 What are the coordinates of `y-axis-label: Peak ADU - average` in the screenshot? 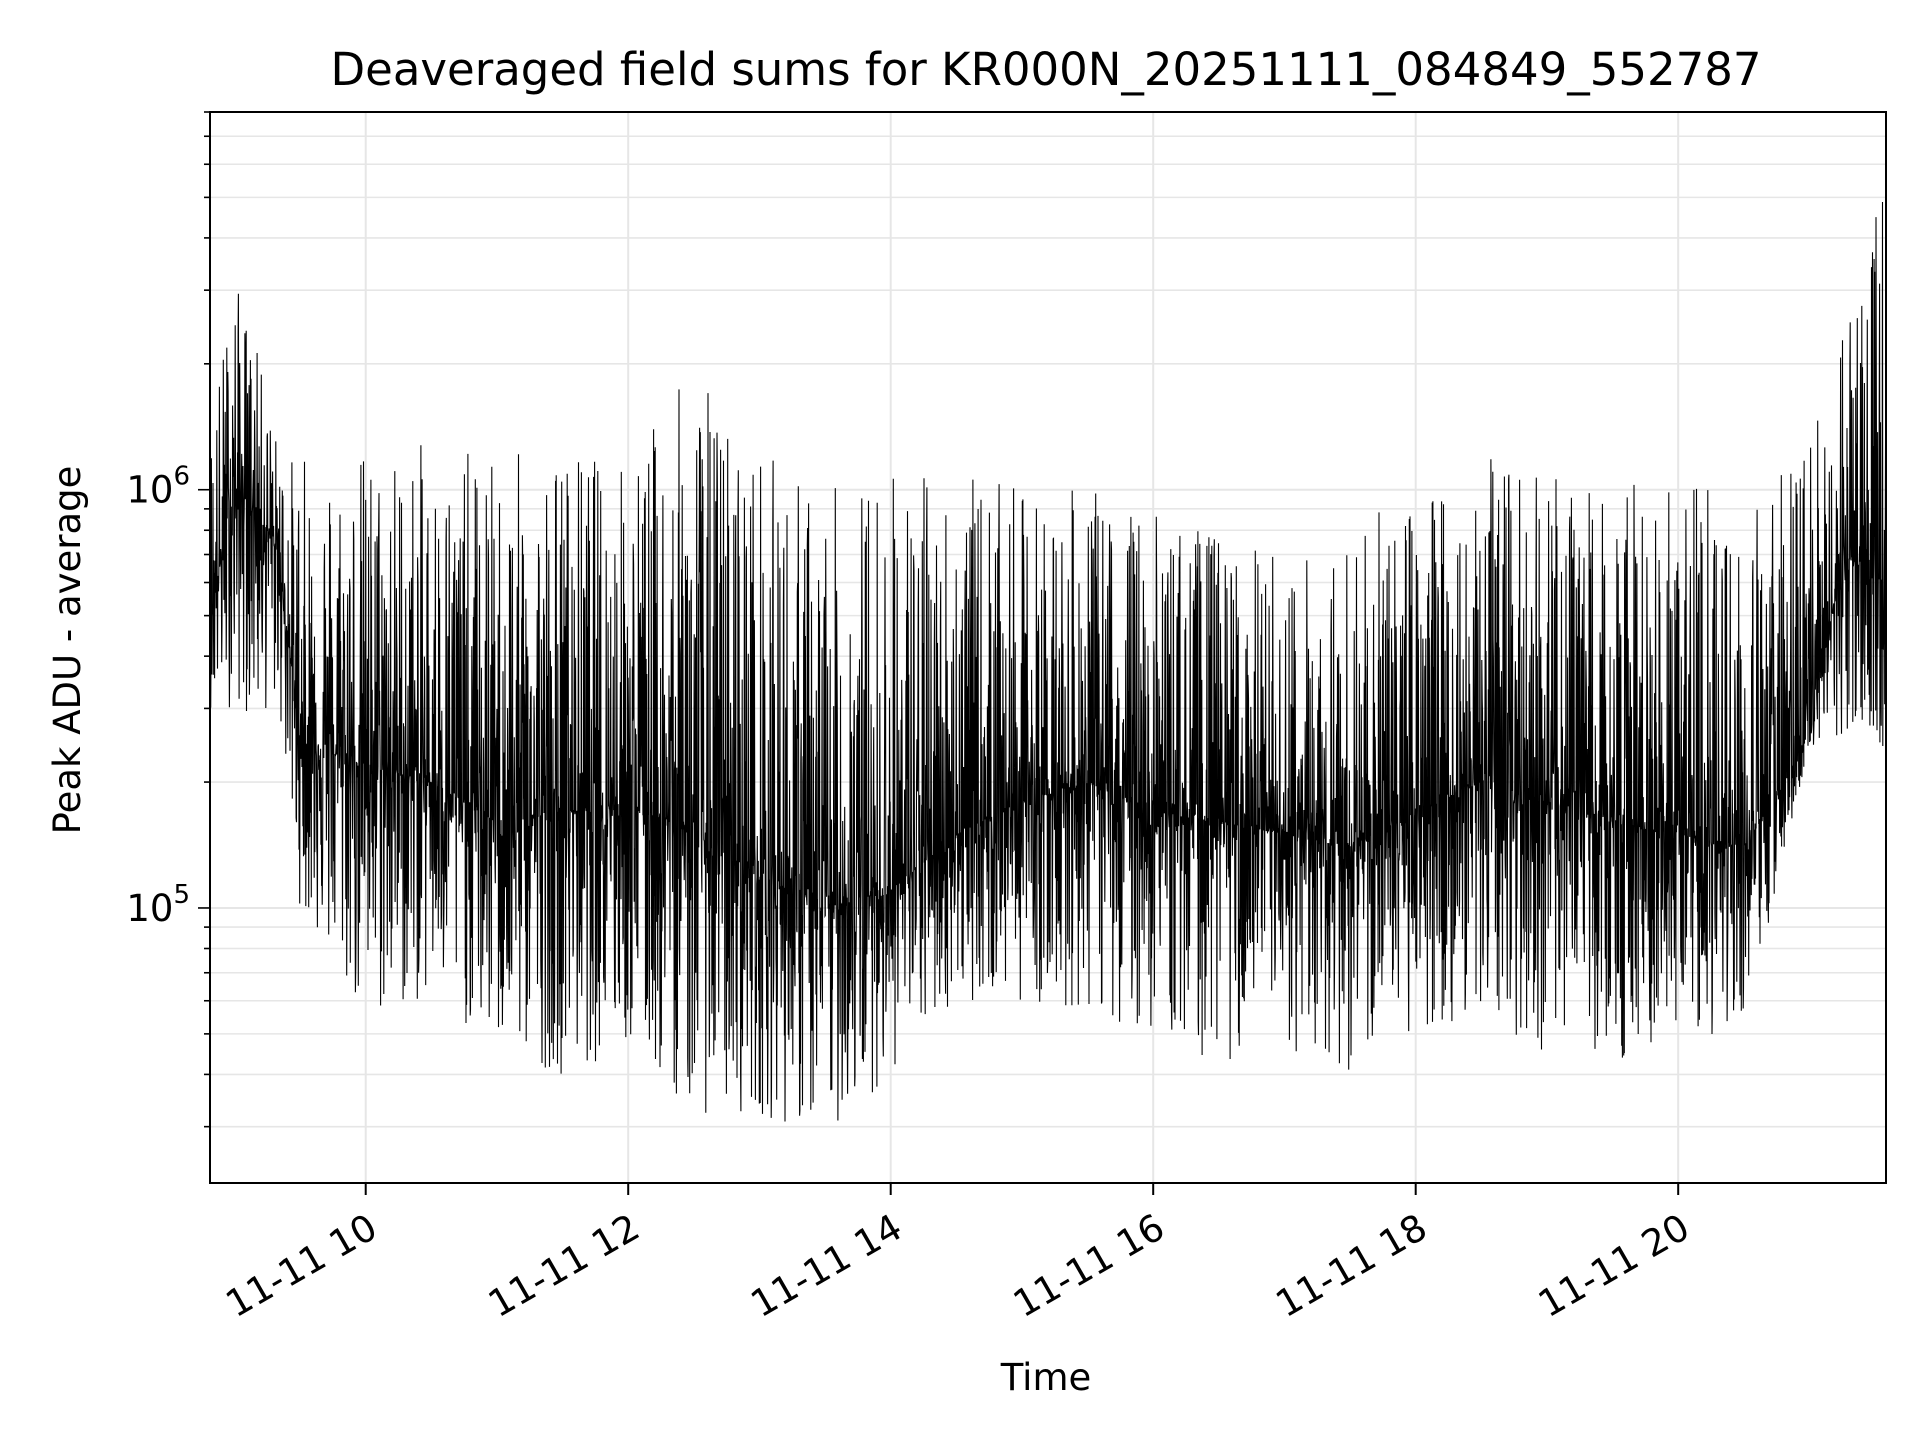 It's located at (67, 650).